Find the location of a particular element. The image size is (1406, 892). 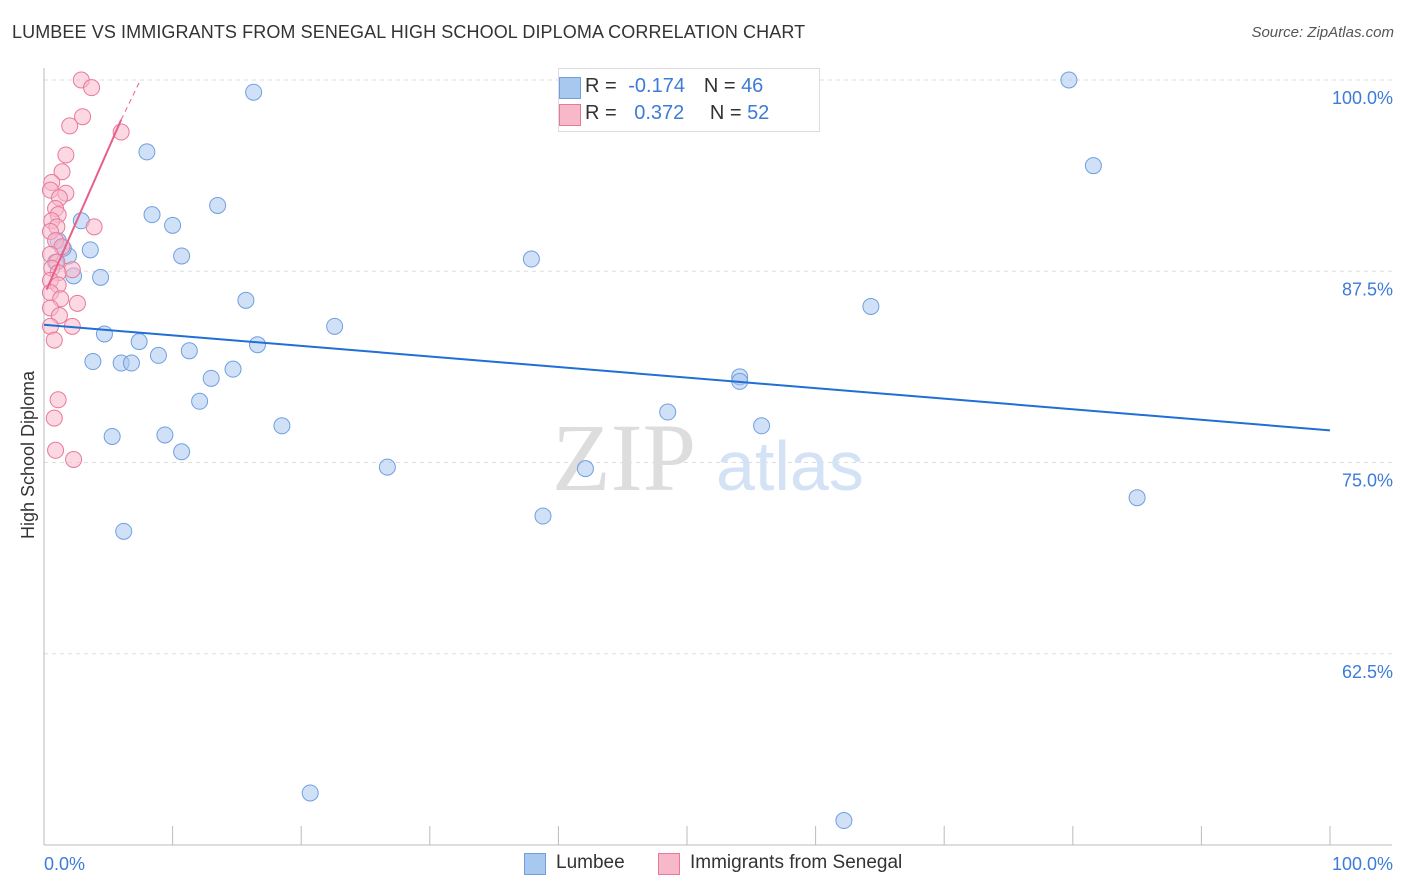

n-value: 46 is located at coordinates (752, 86).